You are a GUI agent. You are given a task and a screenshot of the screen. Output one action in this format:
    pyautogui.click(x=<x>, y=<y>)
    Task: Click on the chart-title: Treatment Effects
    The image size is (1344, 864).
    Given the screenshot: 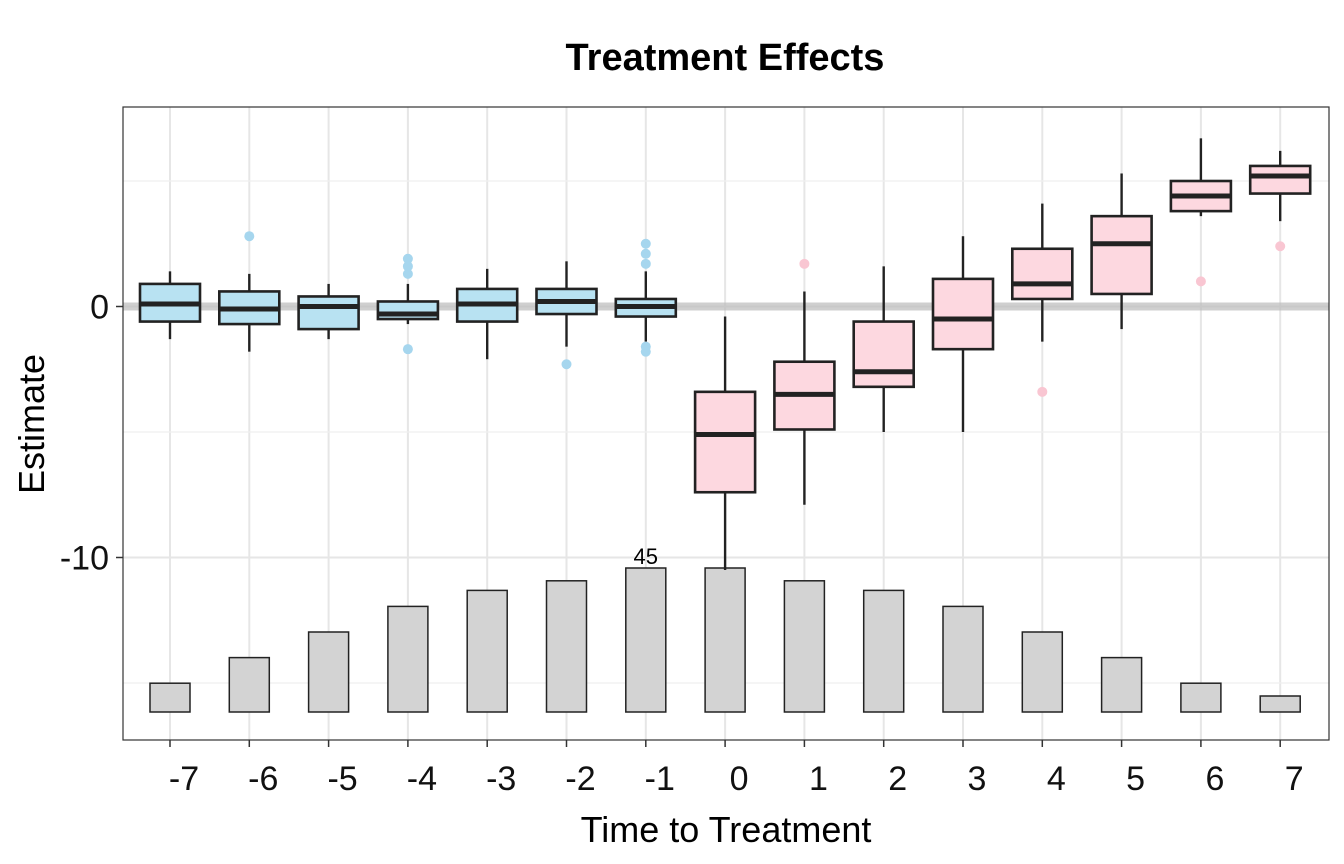 What is the action you would take?
    pyautogui.click(x=725, y=58)
    